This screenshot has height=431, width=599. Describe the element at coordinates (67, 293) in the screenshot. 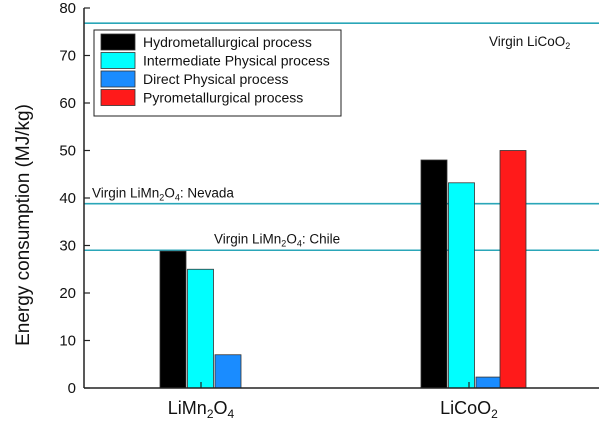

I see `y-tick-label: 20` at that location.